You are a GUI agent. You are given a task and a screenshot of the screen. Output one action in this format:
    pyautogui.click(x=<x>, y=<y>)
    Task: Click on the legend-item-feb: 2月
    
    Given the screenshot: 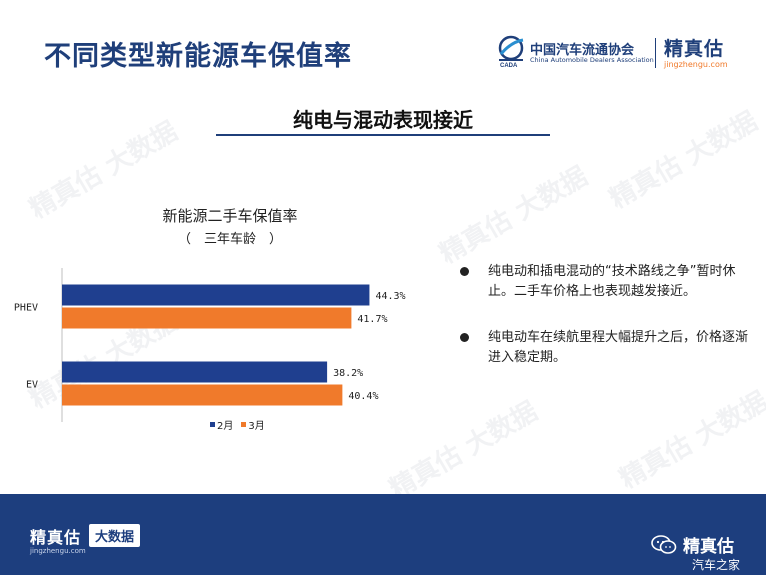 What is the action you would take?
    pyautogui.click(x=221, y=424)
    